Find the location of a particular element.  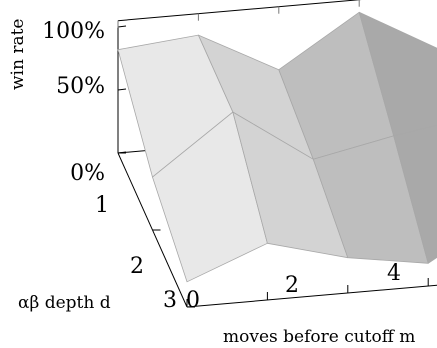

y-tick-label-1: 1 is located at coordinates (102, 205).